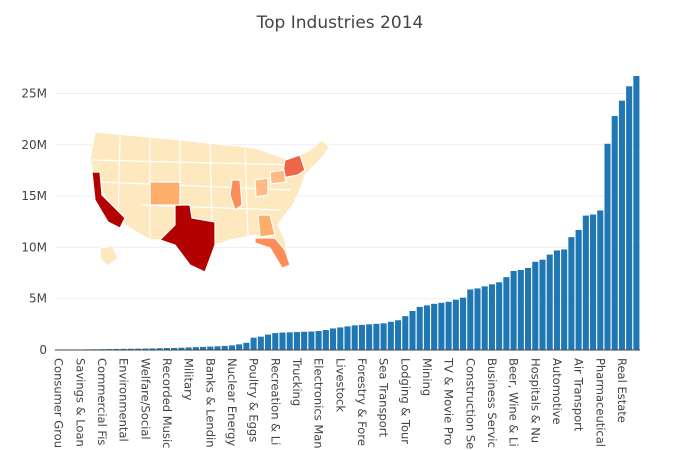 The width and height of the screenshot is (680, 450). Describe the element at coordinates (102, 401) in the screenshot. I see `x-tick-label: Commercial Fis` at that location.